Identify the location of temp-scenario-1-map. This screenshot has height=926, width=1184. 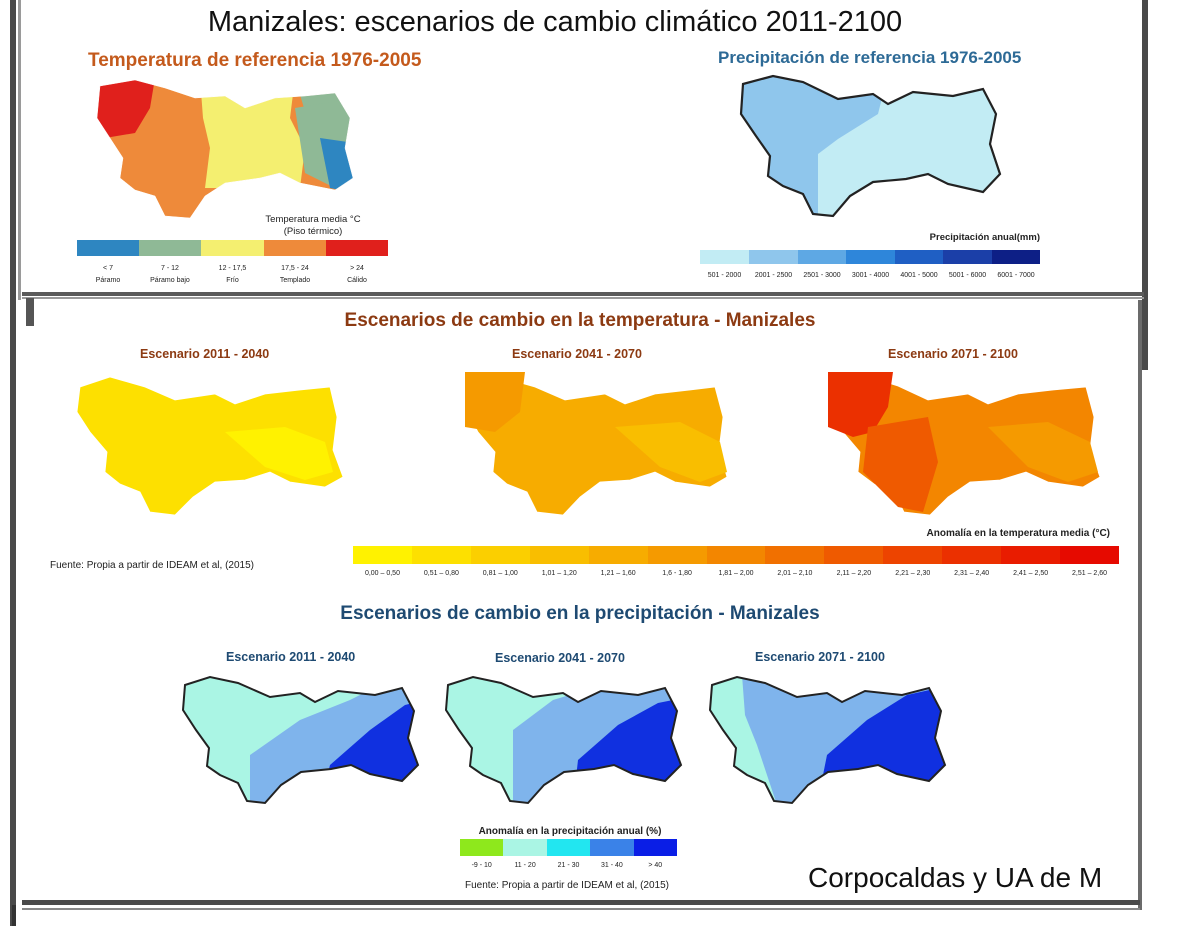
(210, 446).